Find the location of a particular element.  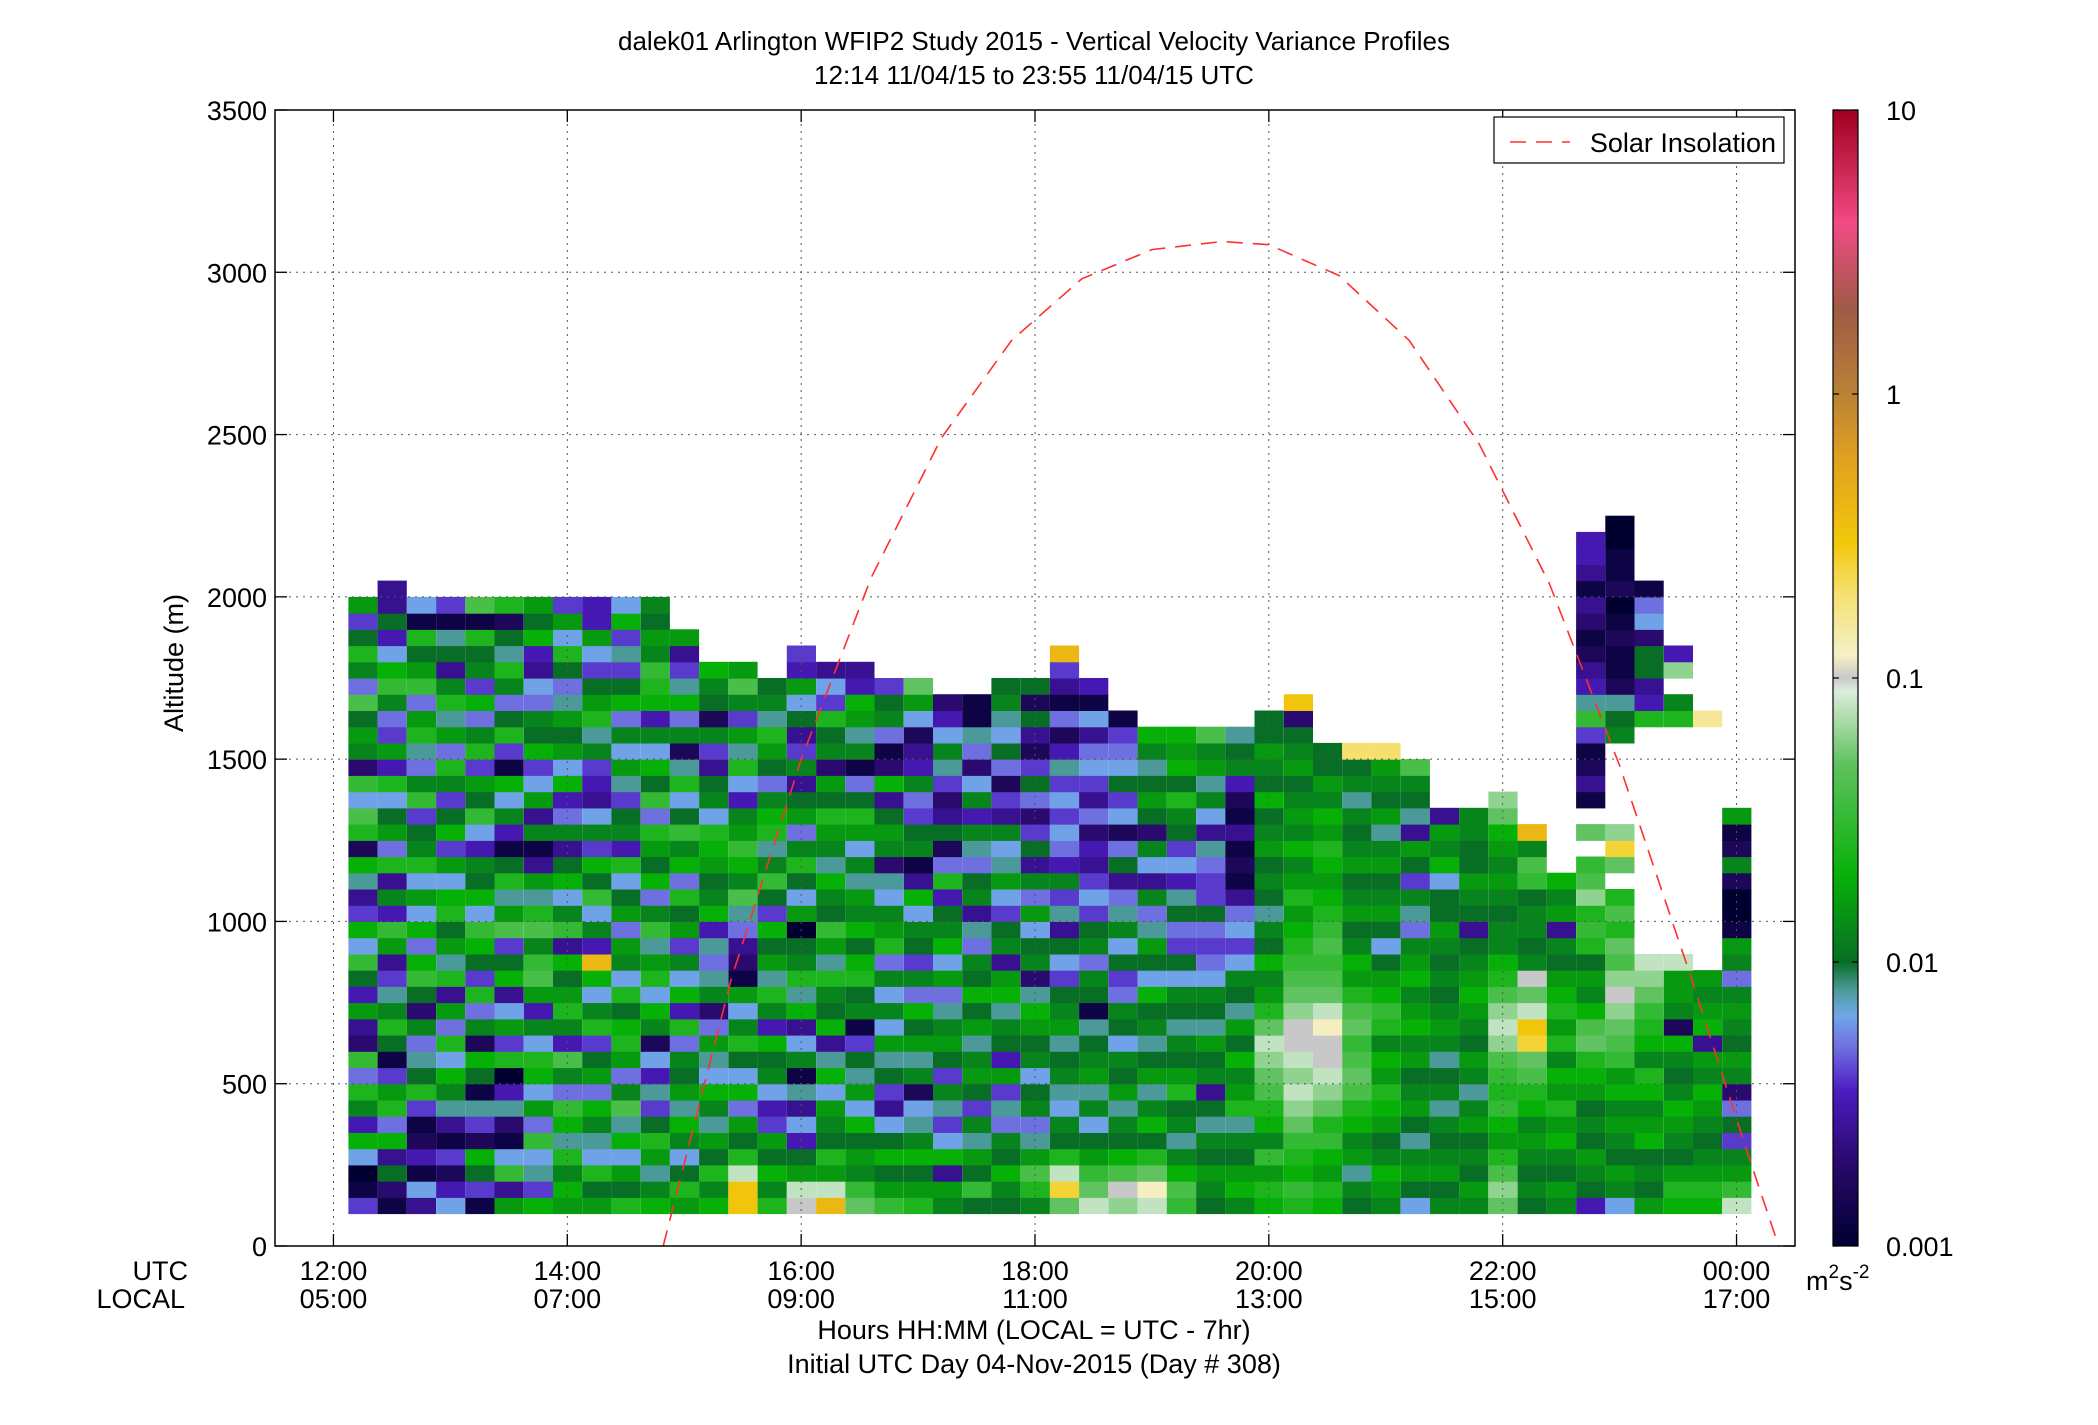

colorbar-unit: m2s-2 is located at coordinates (1837, 1279).